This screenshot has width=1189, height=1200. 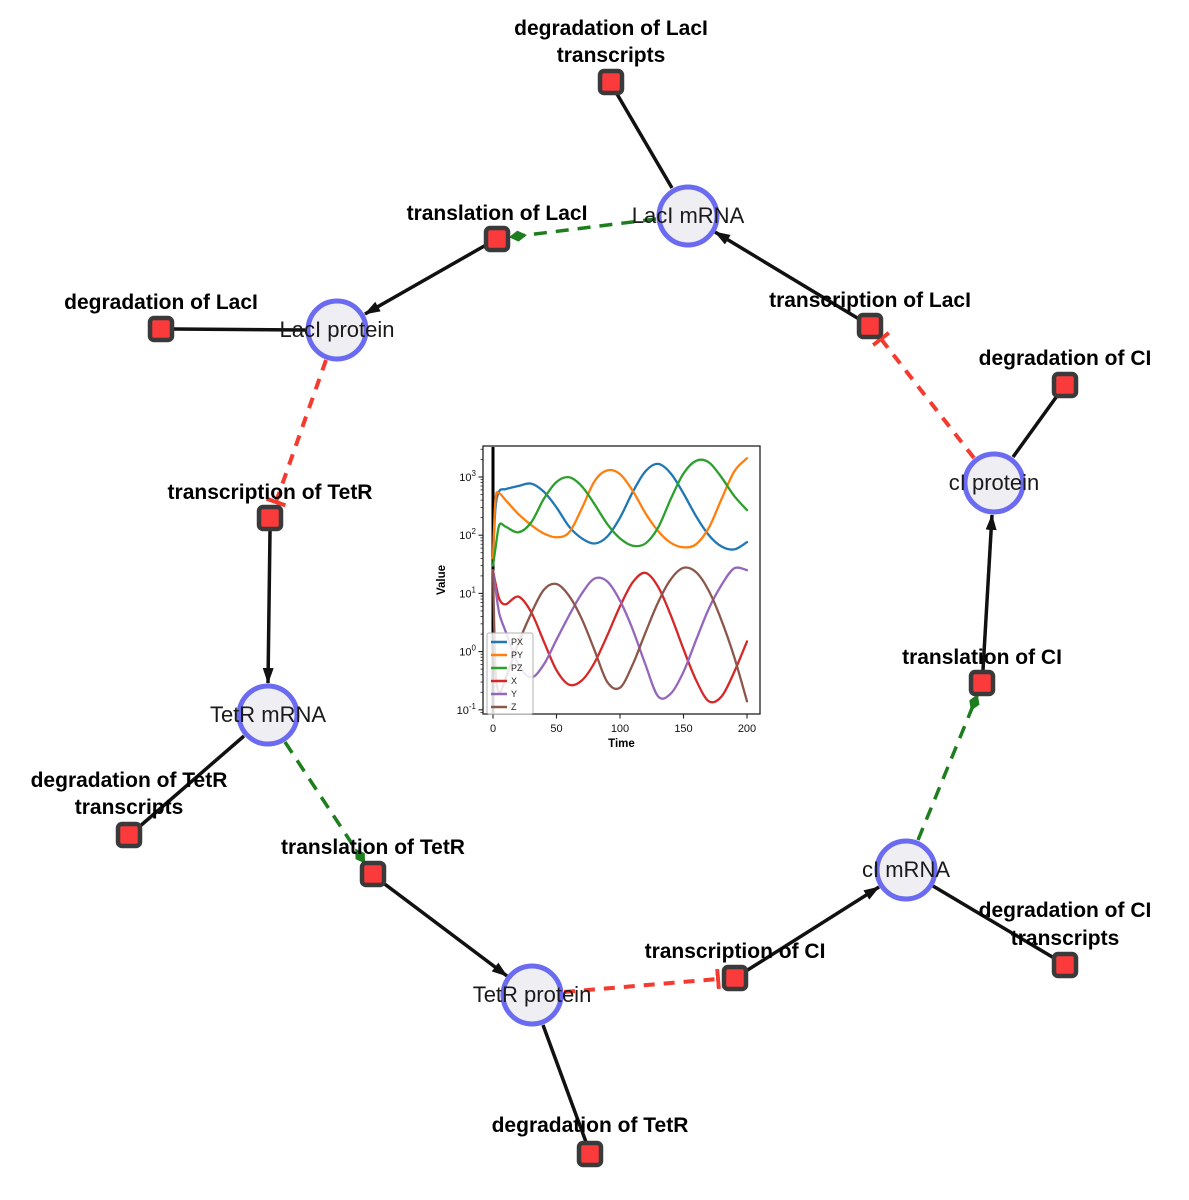 I want to click on species-label: TetR protein, so click(x=532, y=994).